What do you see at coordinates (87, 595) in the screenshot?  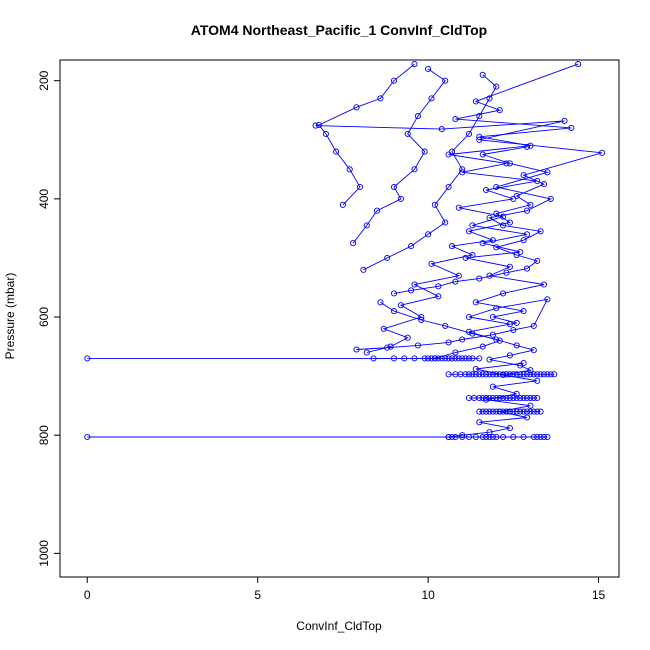 I see `x-tick-label: 0` at bounding box center [87, 595].